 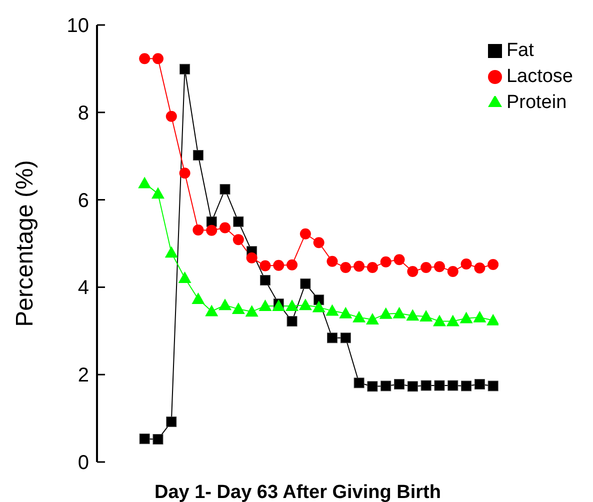 What do you see at coordinates (536, 102) in the screenshot?
I see `legend-label: Protein` at bounding box center [536, 102].